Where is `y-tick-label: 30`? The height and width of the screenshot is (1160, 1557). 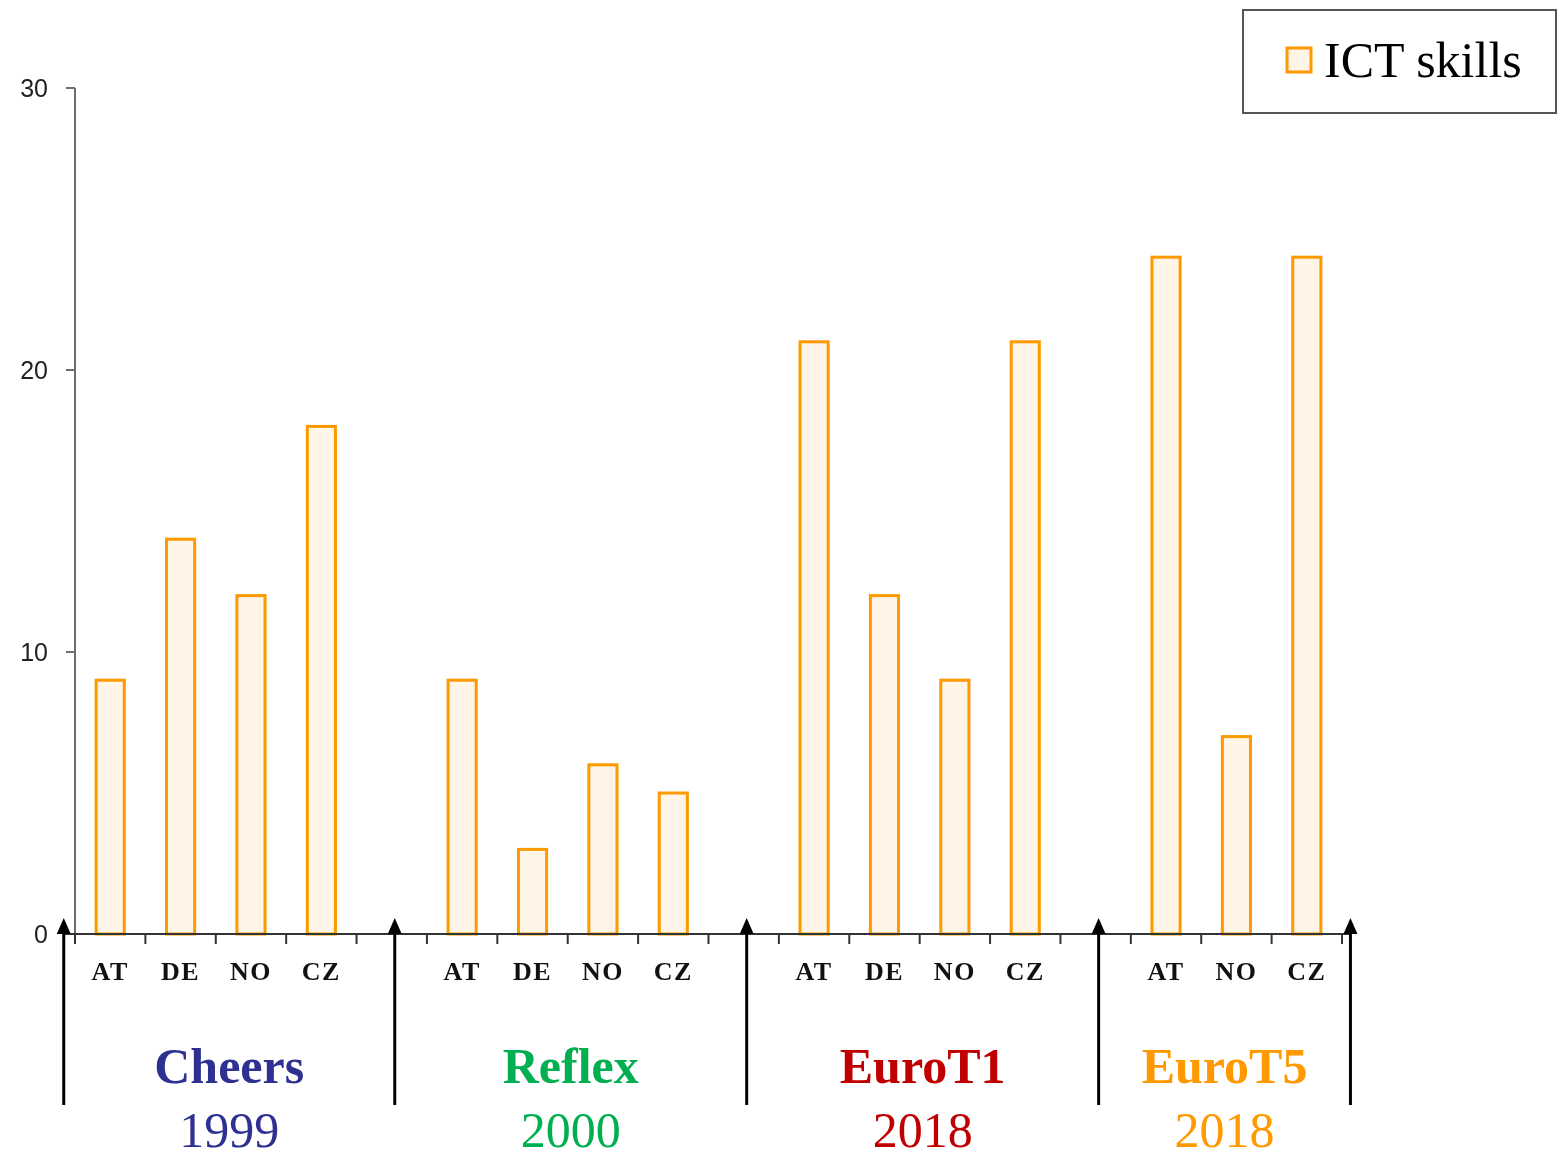
y-tick-label: 30 is located at coordinates (34, 88).